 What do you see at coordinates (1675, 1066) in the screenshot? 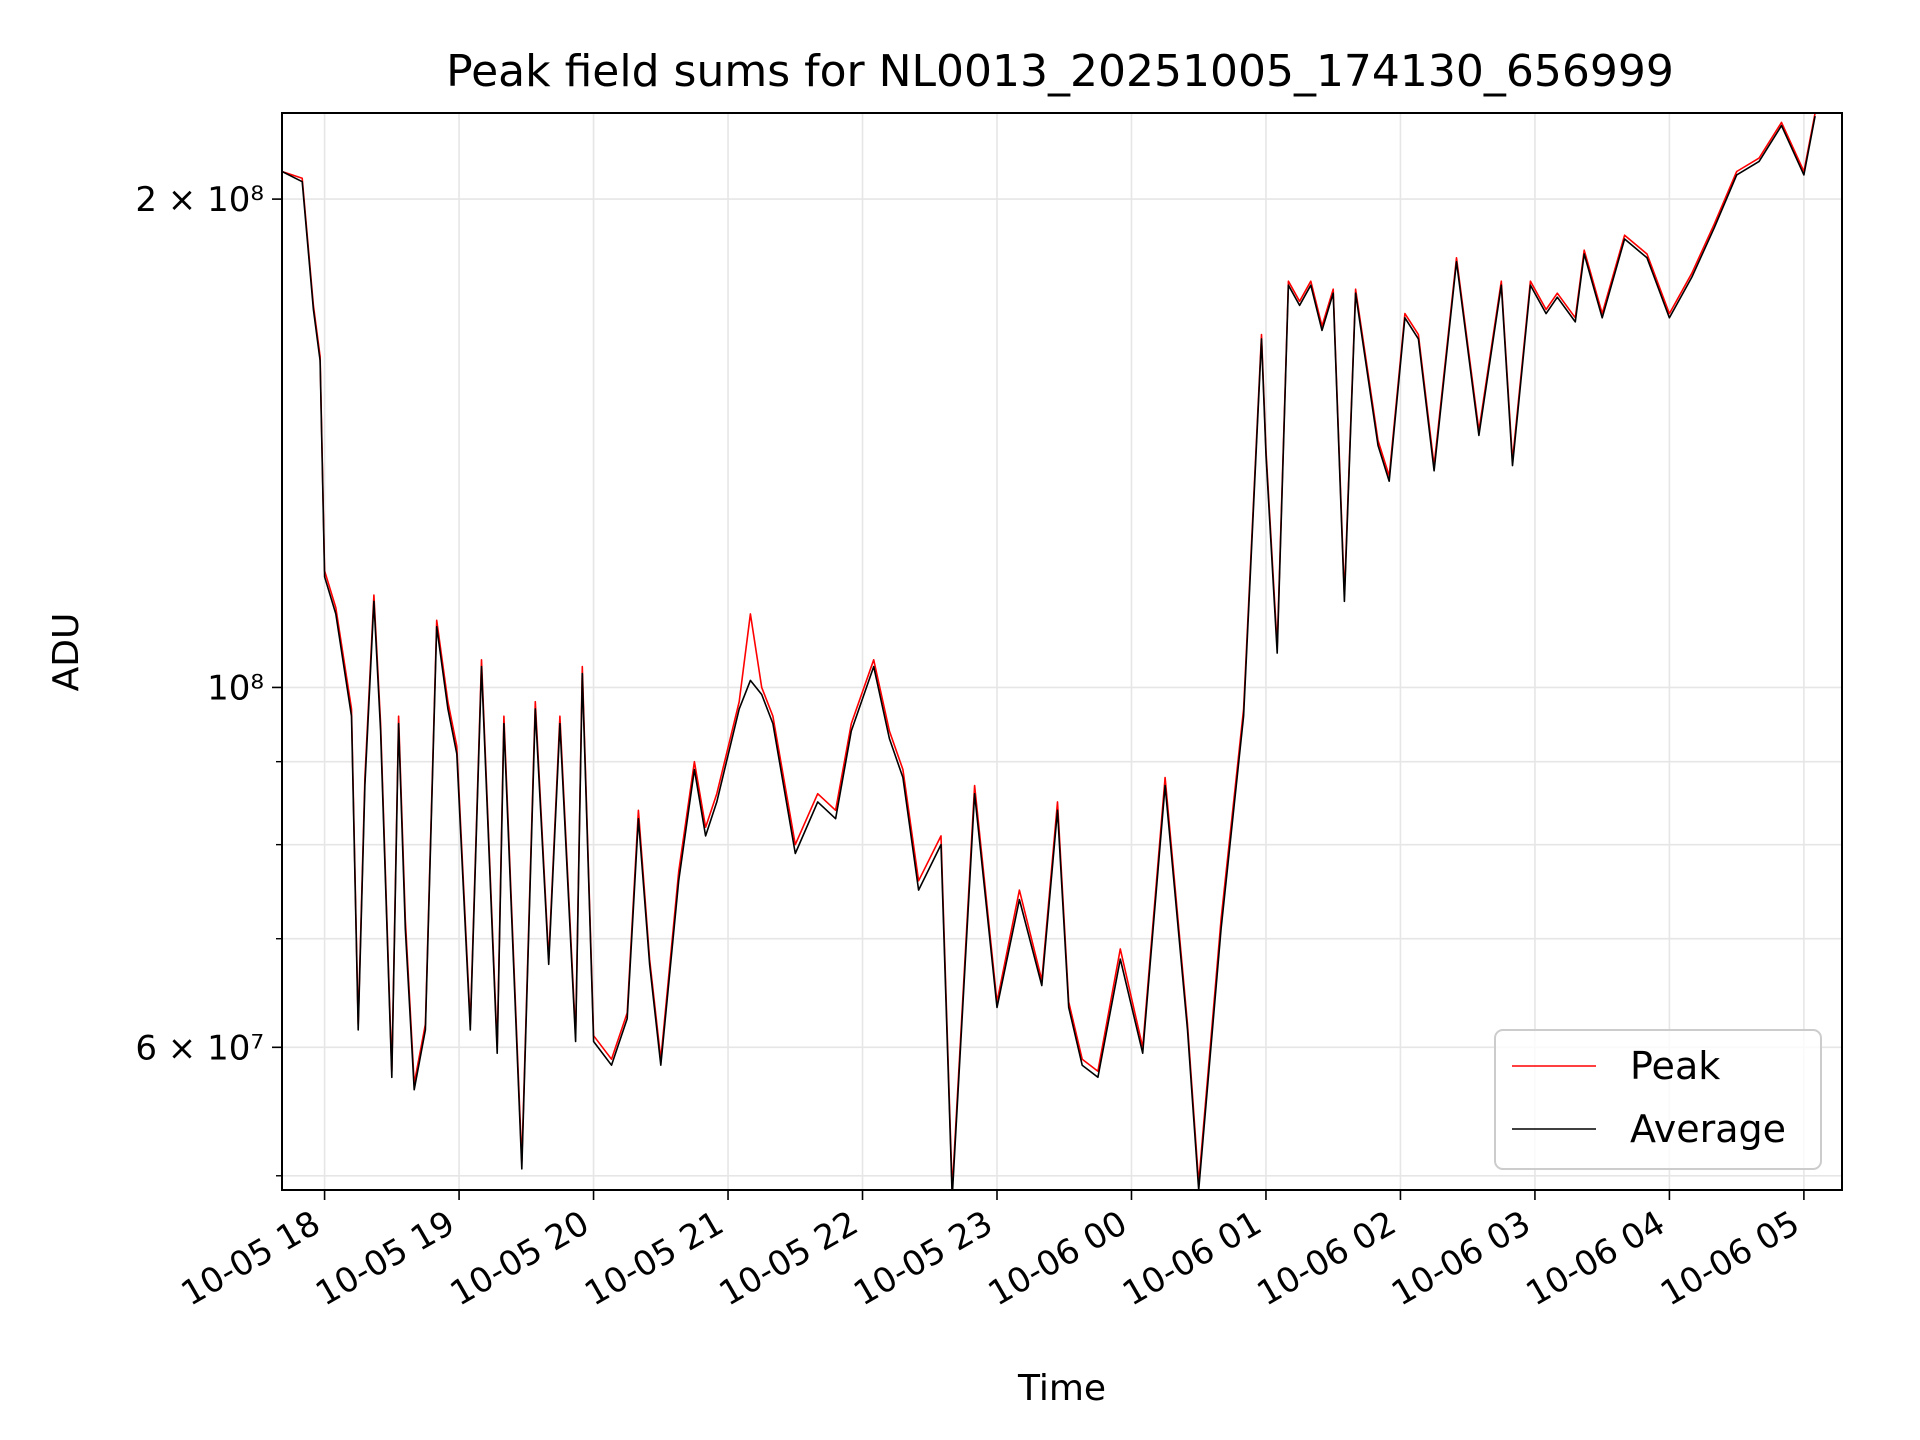
I see `legend-label-peak: Peak` at bounding box center [1675, 1066].